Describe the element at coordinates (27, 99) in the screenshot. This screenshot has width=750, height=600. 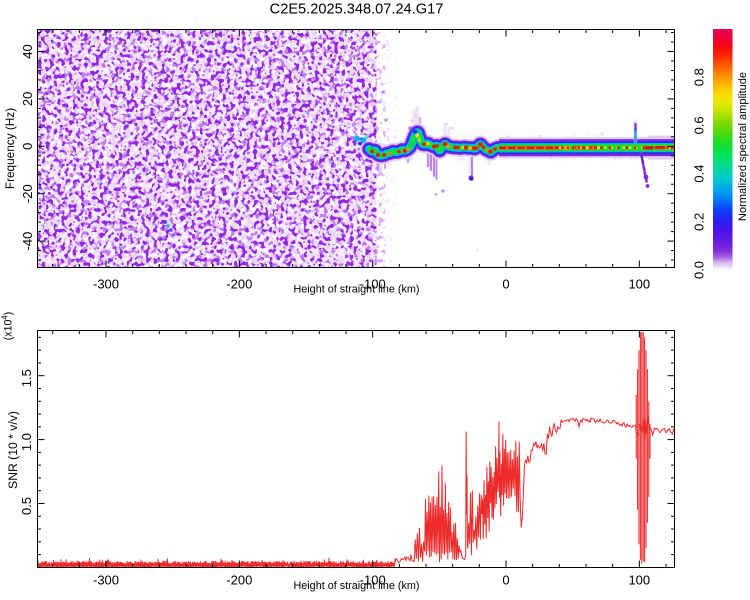
I see `svg-text: 20` at that location.